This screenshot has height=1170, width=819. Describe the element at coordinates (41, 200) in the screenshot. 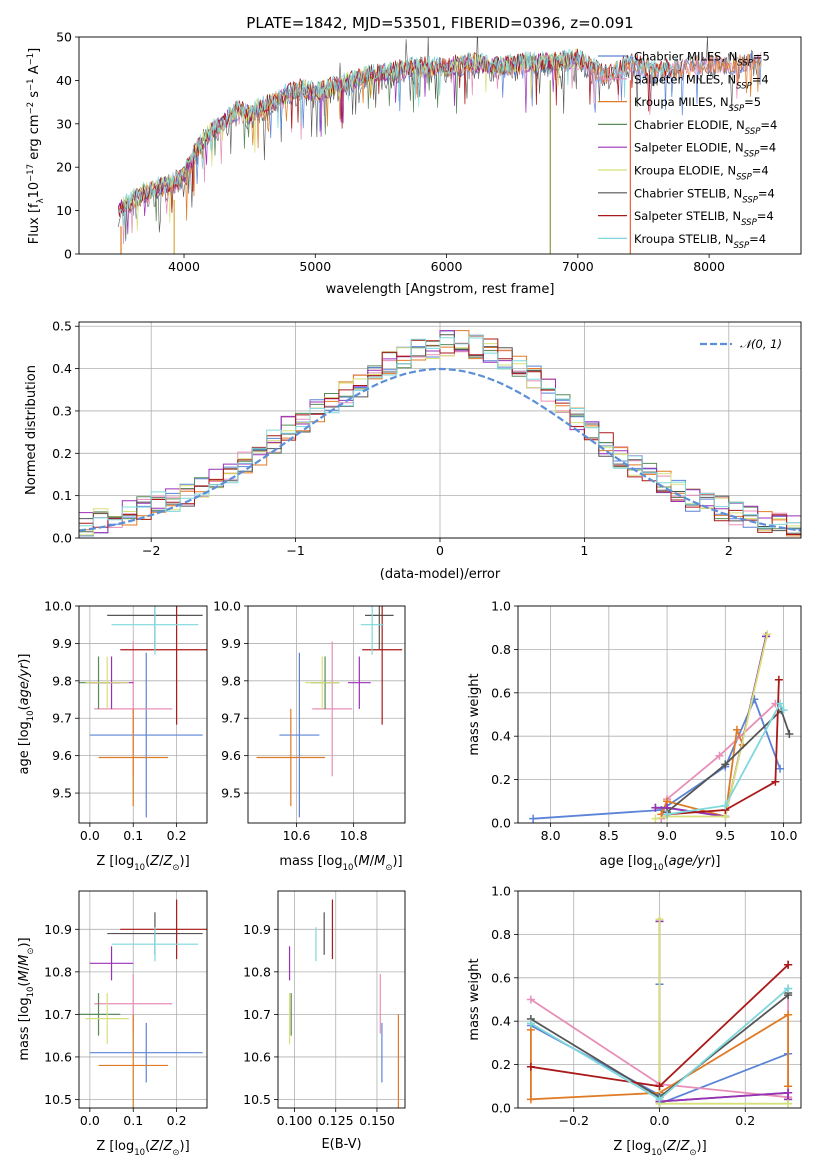

I see `y-axis-label-part: λ` at that location.